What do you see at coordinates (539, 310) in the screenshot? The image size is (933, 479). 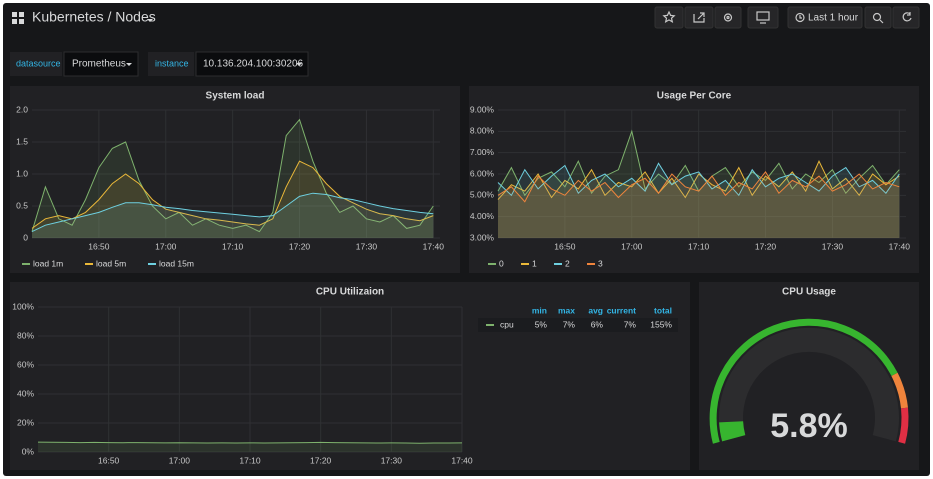 I see `legend-header: min` at bounding box center [539, 310].